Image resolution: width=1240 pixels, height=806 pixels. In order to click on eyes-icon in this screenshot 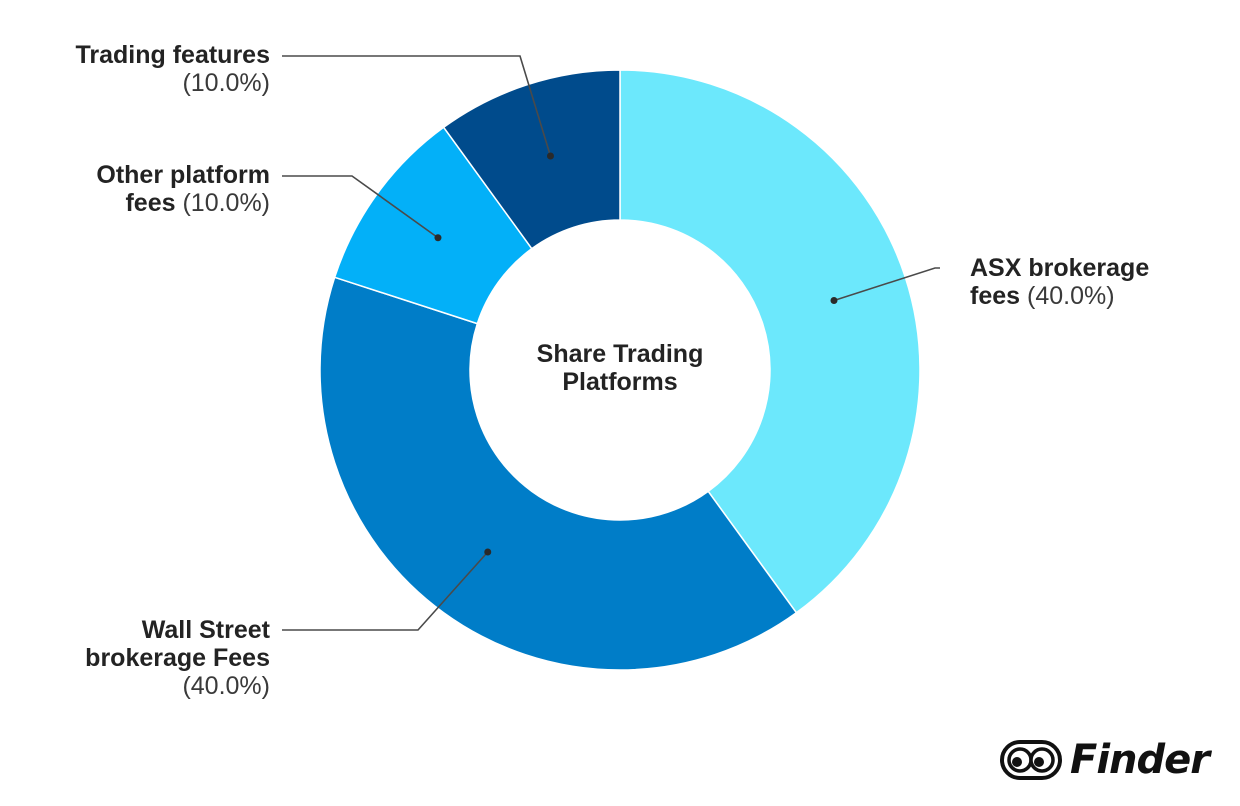, I will do `click(1031, 760)`.